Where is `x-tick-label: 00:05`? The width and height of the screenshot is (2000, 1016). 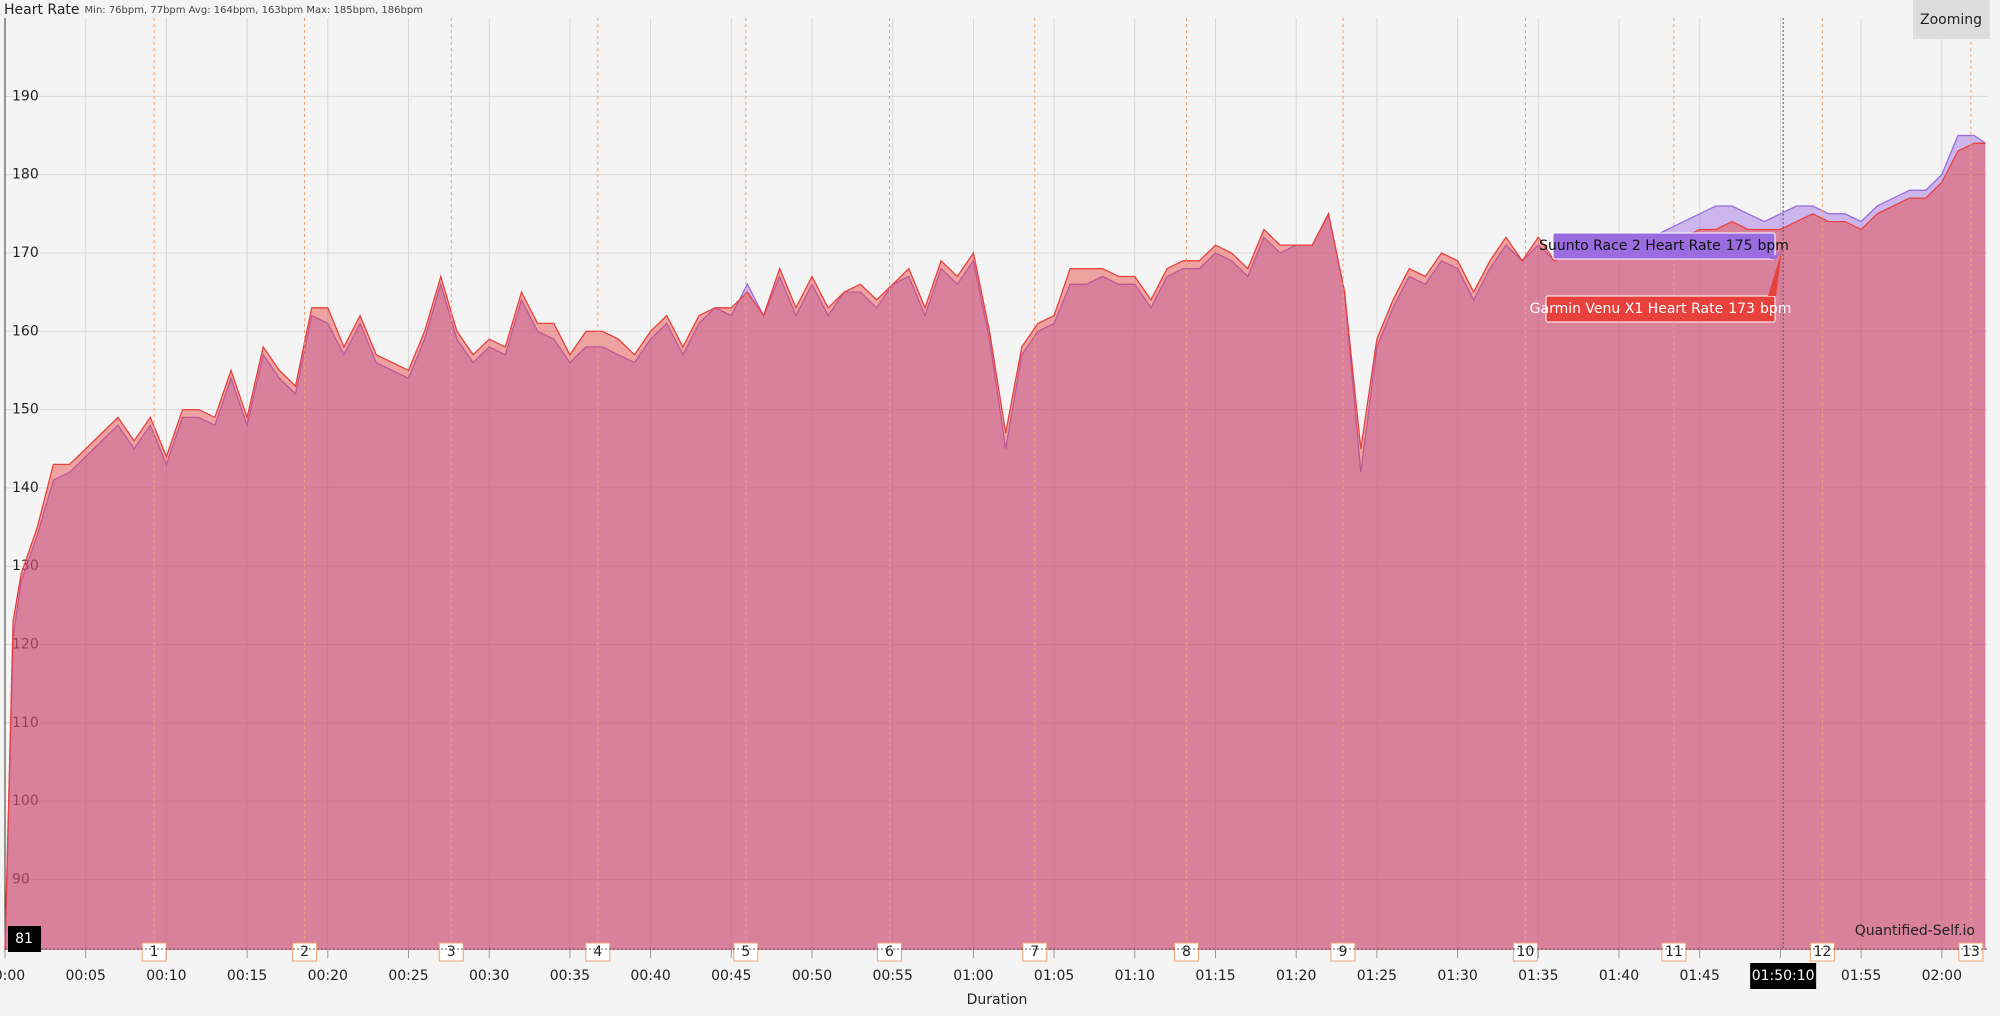
x-tick-label: 00:05 is located at coordinates (86, 976).